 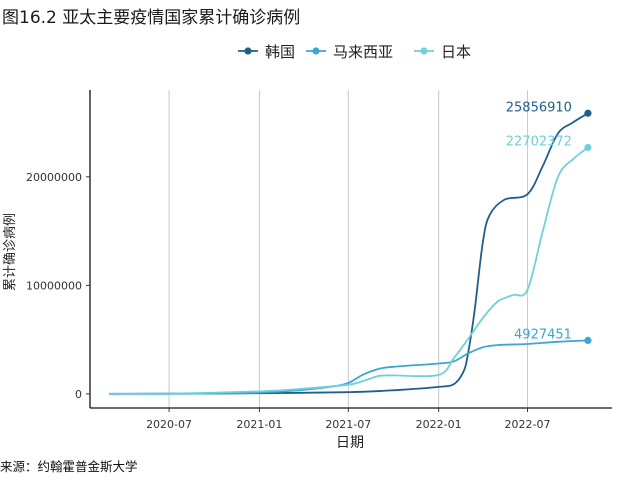 I want to click on y-axis-label: 累计确诊病例, so click(x=10, y=252).